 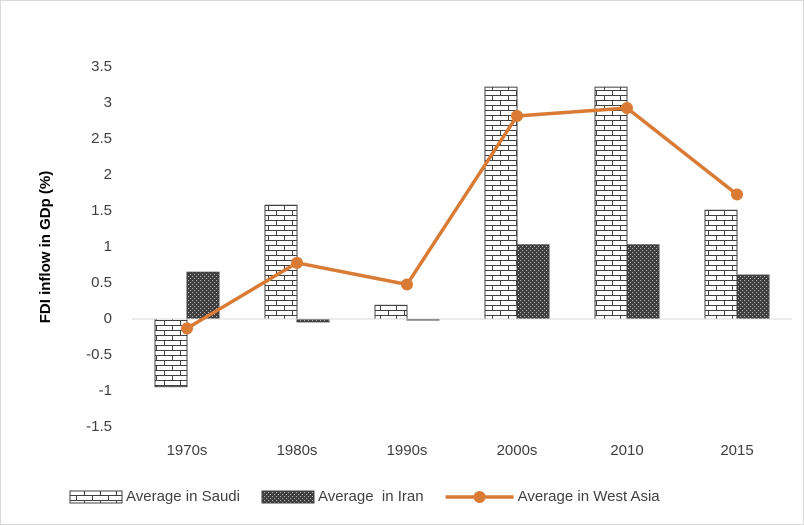 I want to click on y-tick-label: -1.5, so click(x=99, y=426).